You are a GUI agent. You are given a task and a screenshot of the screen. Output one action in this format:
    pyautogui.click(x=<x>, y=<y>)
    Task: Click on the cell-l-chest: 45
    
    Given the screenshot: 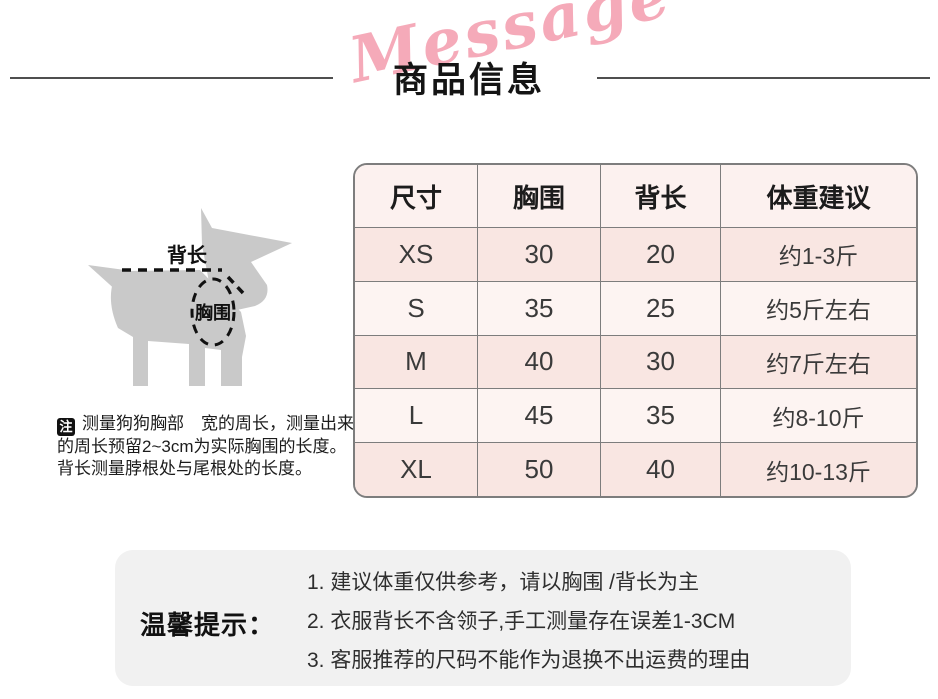 What is the action you would take?
    pyautogui.click(x=538, y=415)
    